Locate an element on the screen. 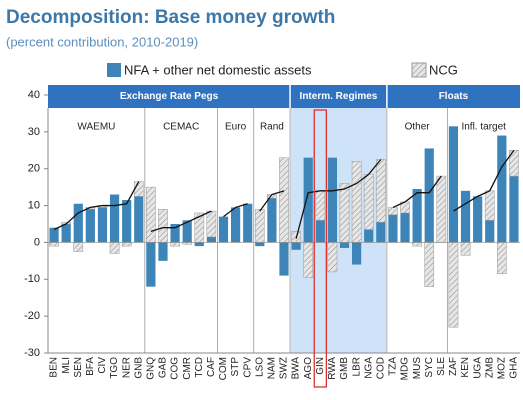 The width and height of the screenshot is (523, 400). y-tick-label: 10 is located at coordinates (34, 205).